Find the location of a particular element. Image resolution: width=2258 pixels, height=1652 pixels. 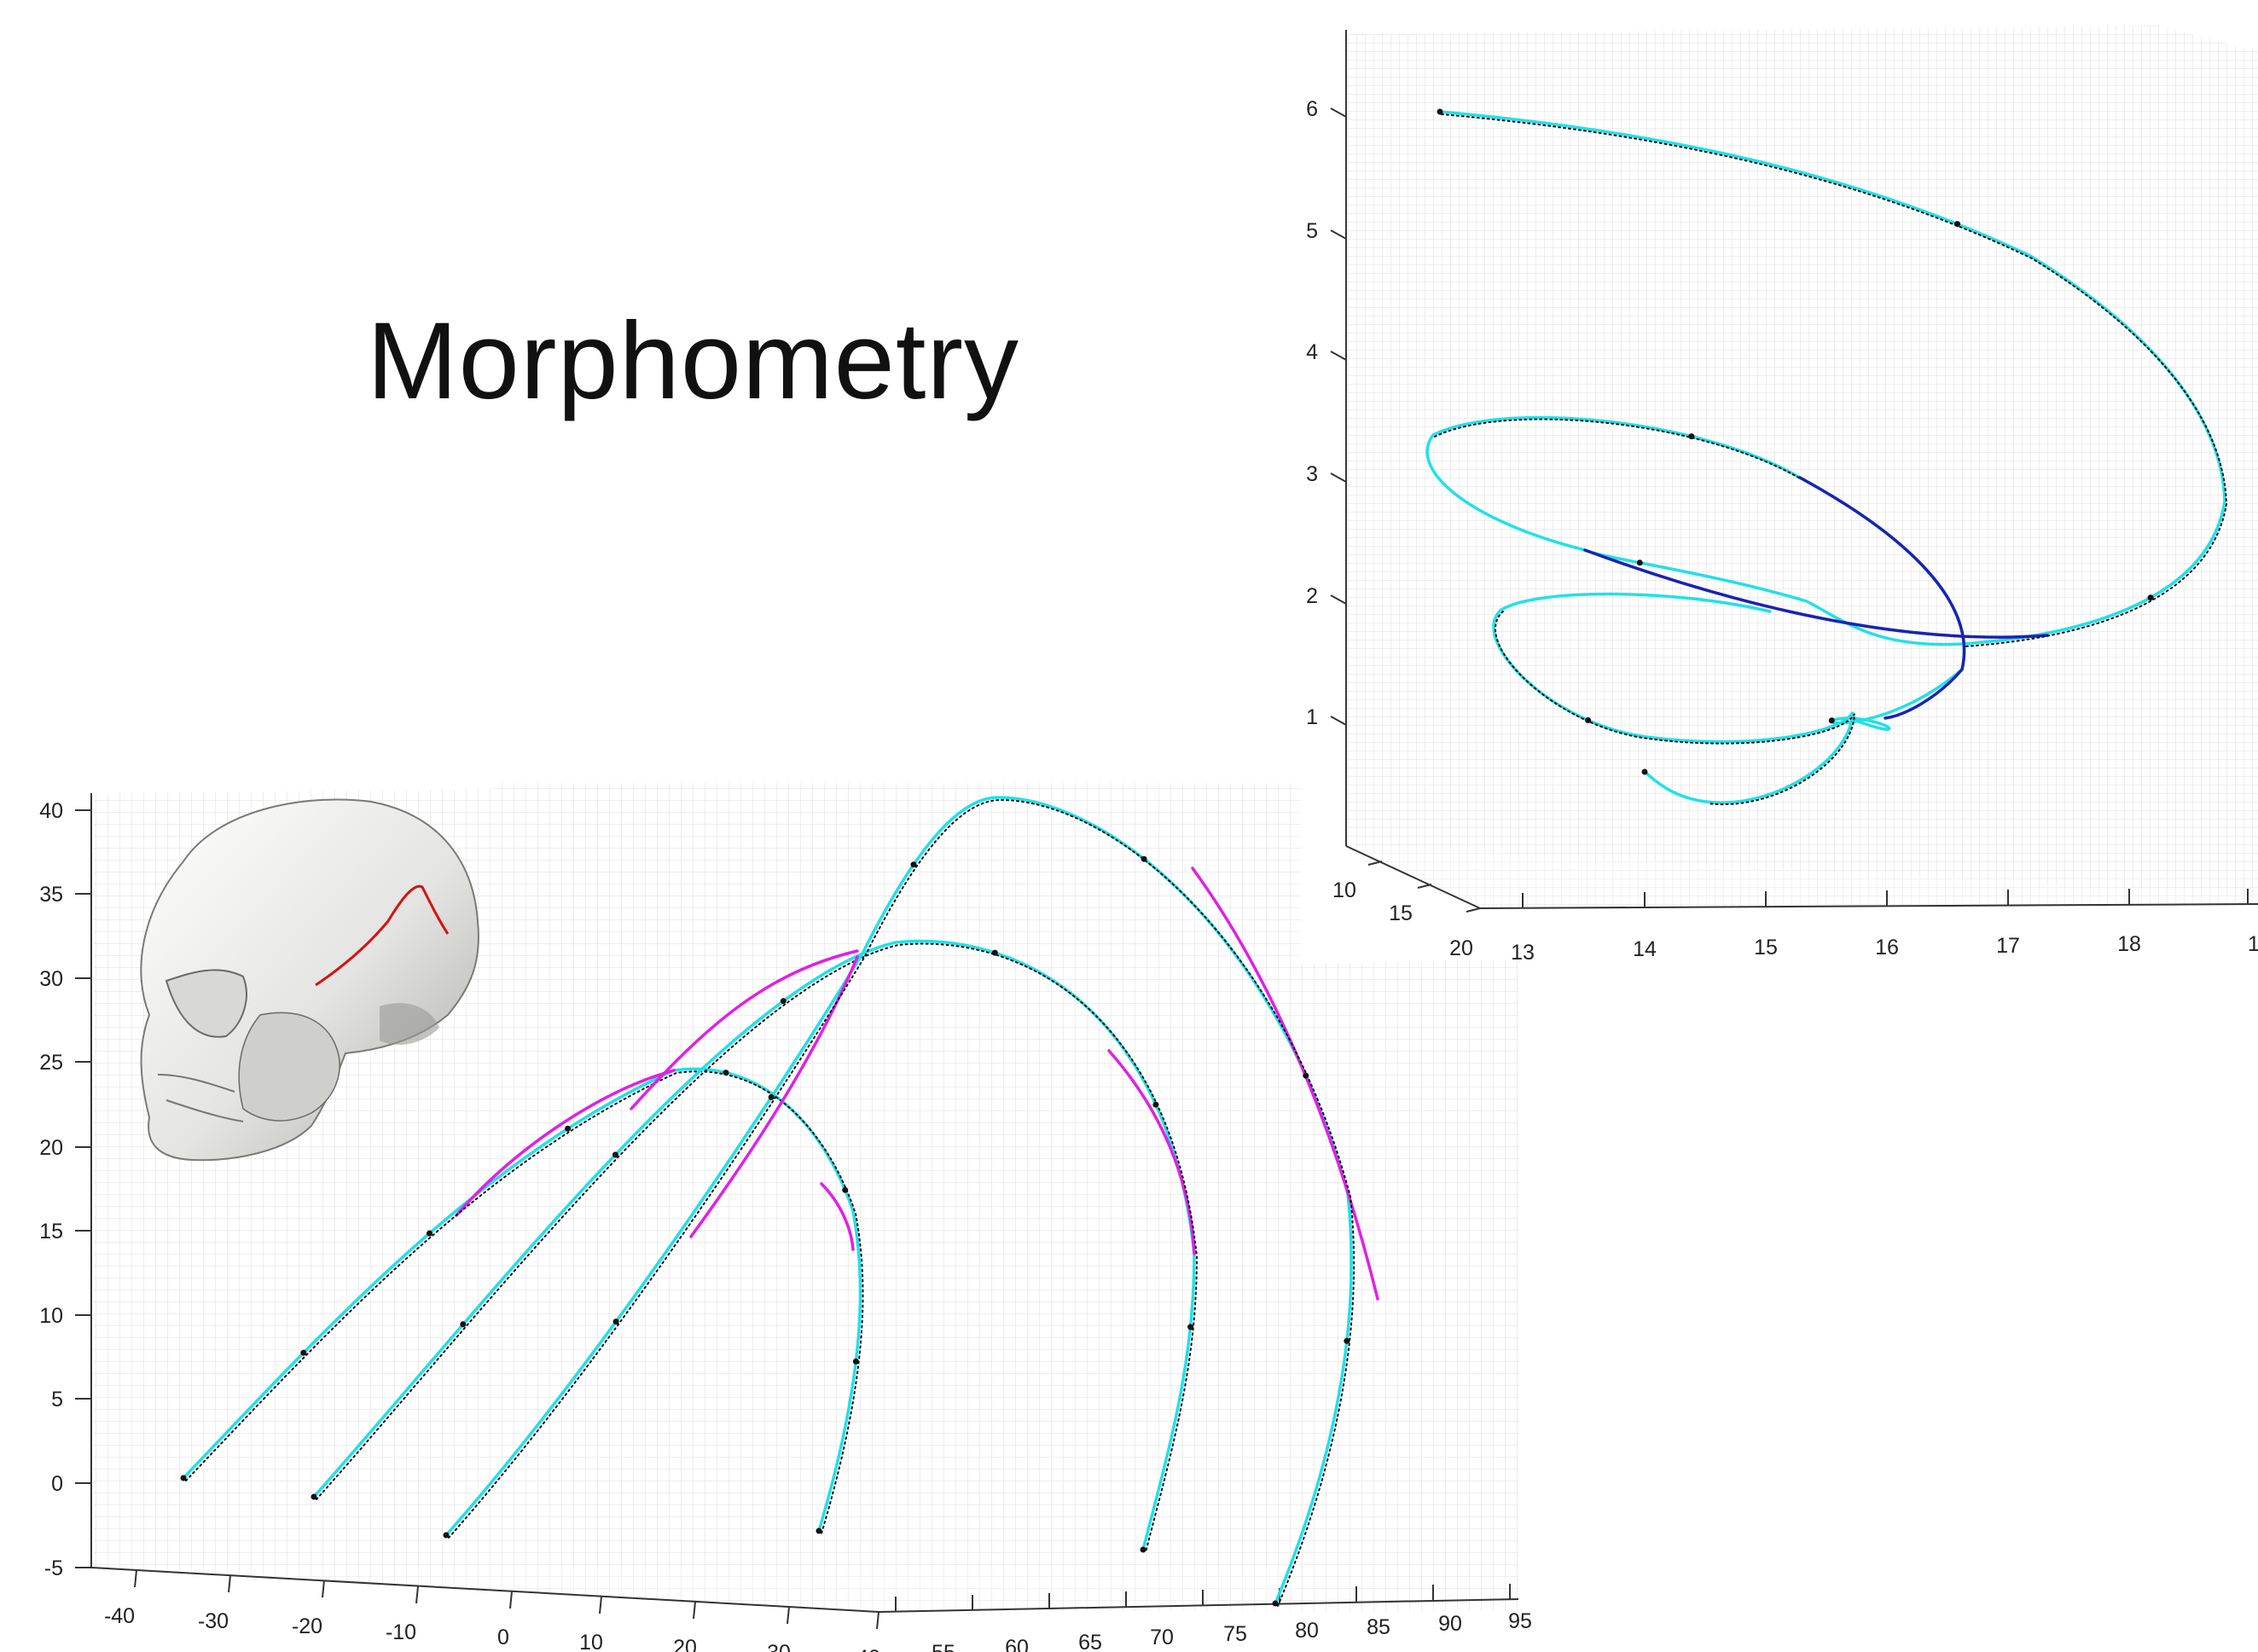

right-x-tick: 16 is located at coordinates (1887, 948).